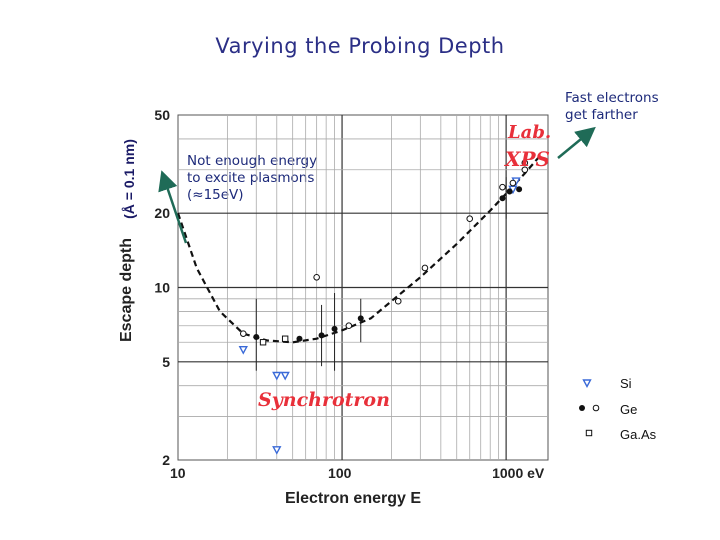  What do you see at coordinates (638, 434) in the screenshot?
I see `legend-gaas-label: Ga.As` at bounding box center [638, 434].